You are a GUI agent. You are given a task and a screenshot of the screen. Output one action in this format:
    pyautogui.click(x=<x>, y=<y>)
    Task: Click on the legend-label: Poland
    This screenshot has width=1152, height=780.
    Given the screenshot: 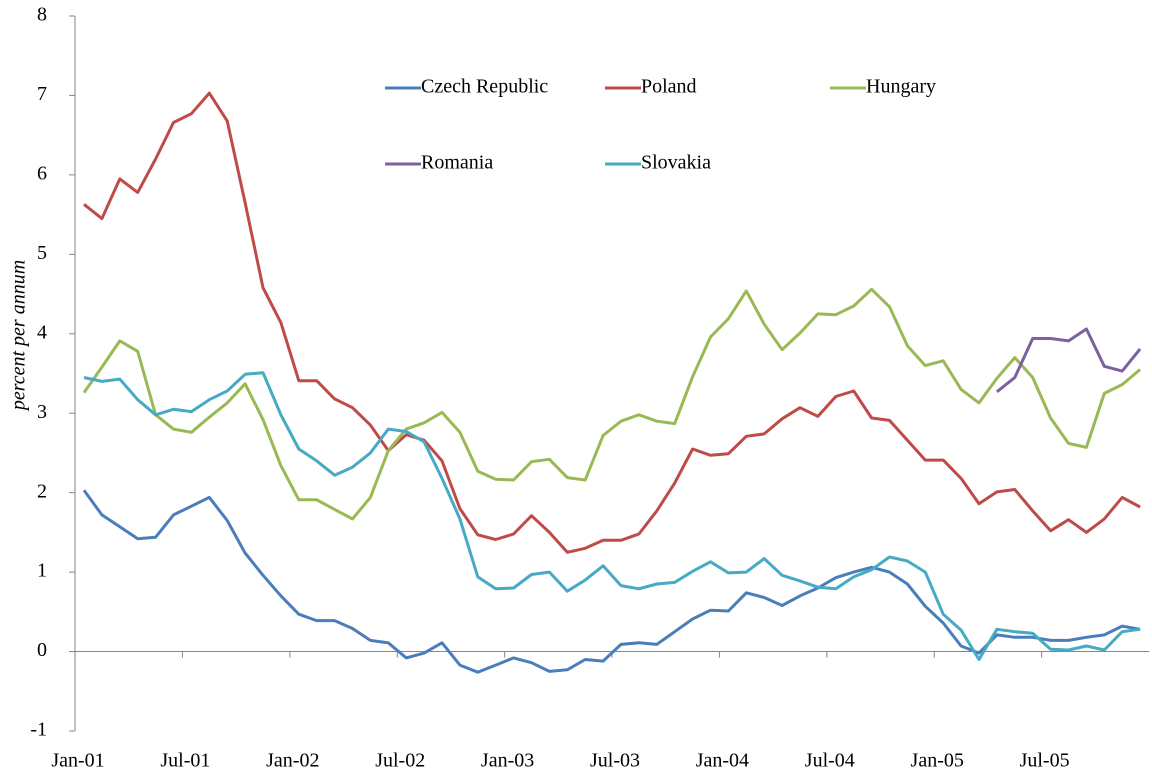 What is the action you would take?
    pyautogui.click(x=669, y=87)
    